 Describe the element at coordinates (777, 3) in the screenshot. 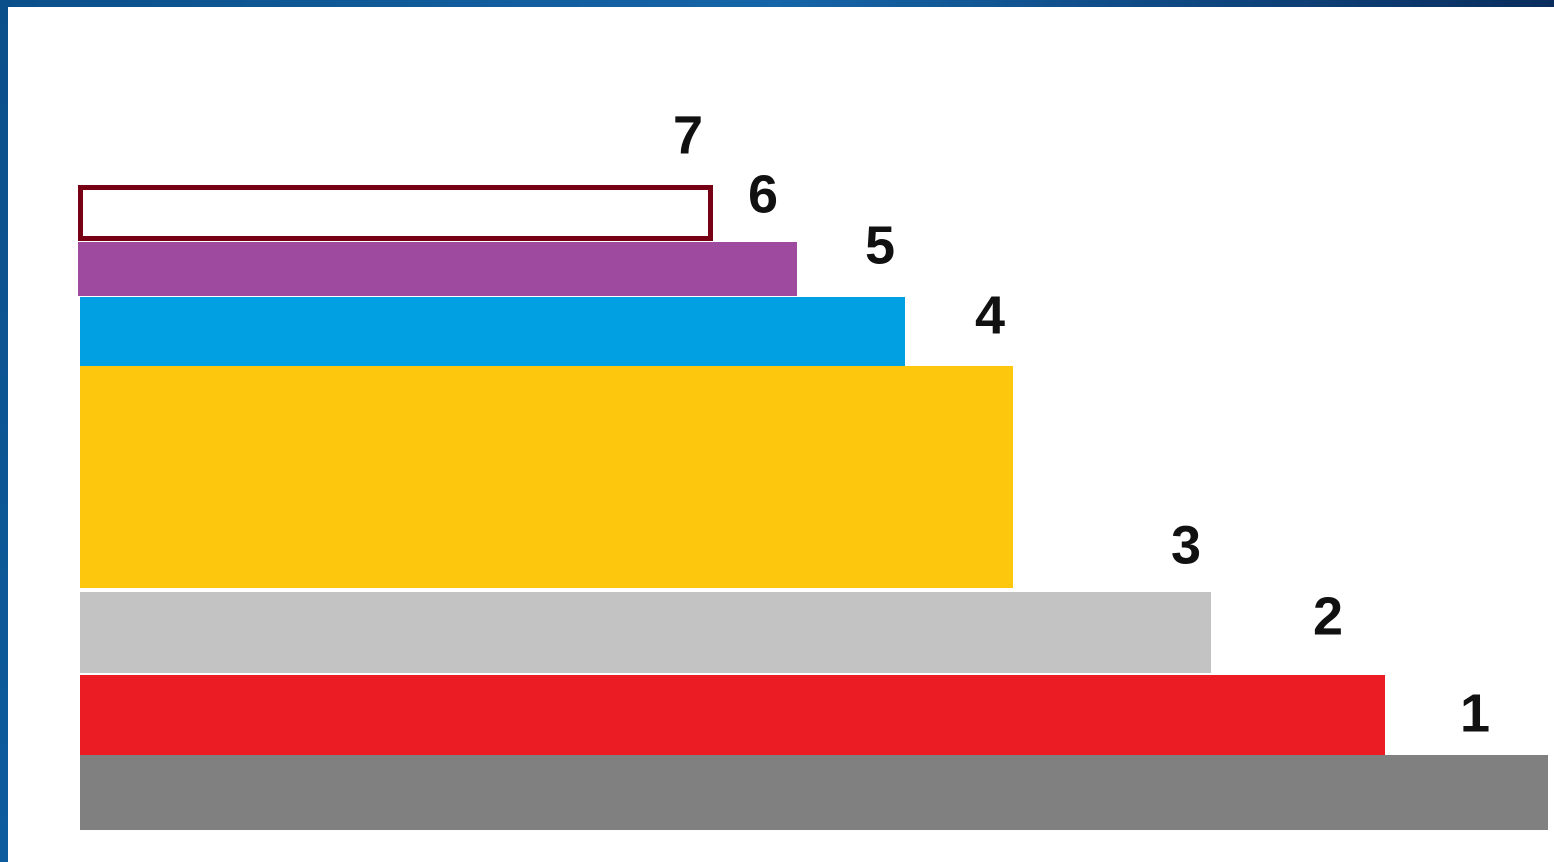

I see `top-border` at that location.